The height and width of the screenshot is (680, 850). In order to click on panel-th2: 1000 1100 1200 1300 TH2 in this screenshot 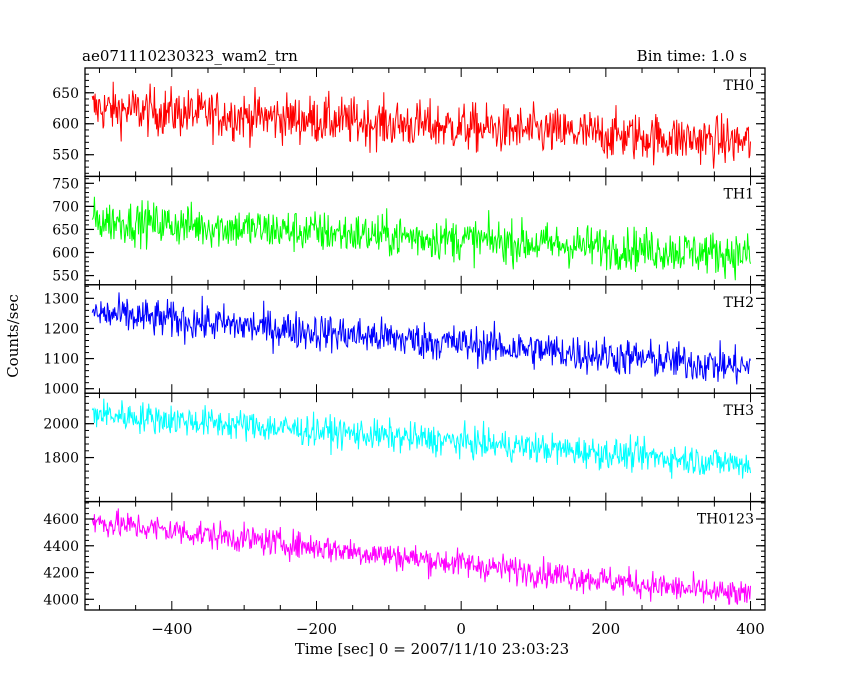, I will do `click(404, 341)`.